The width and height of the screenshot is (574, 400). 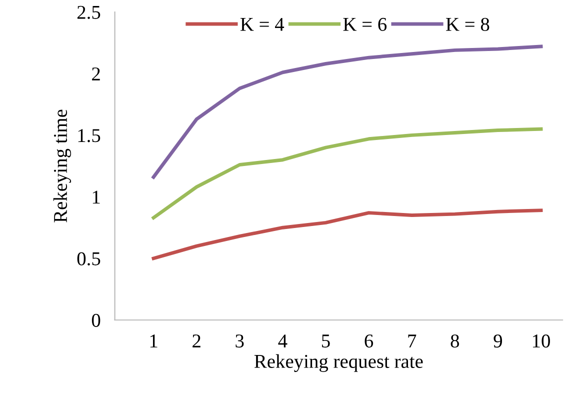 I want to click on x-tick-label: 1, so click(x=154, y=341).